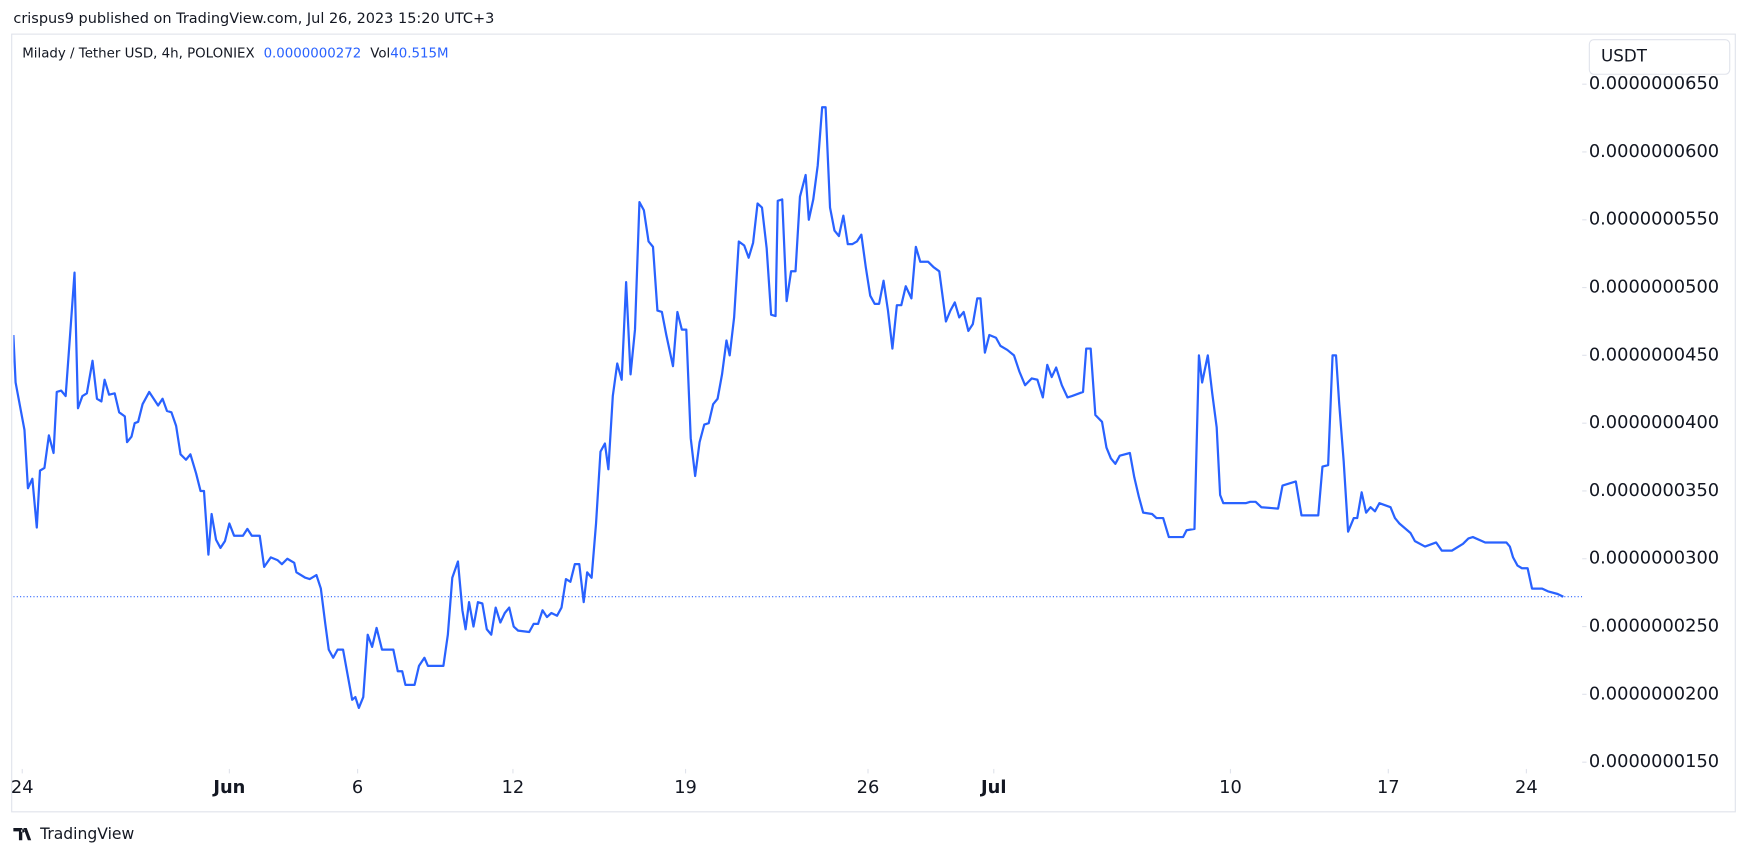 The image size is (1747, 856). Describe the element at coordinates (1624, 55) in the screenshot. I see `currency: USDT` at that location.